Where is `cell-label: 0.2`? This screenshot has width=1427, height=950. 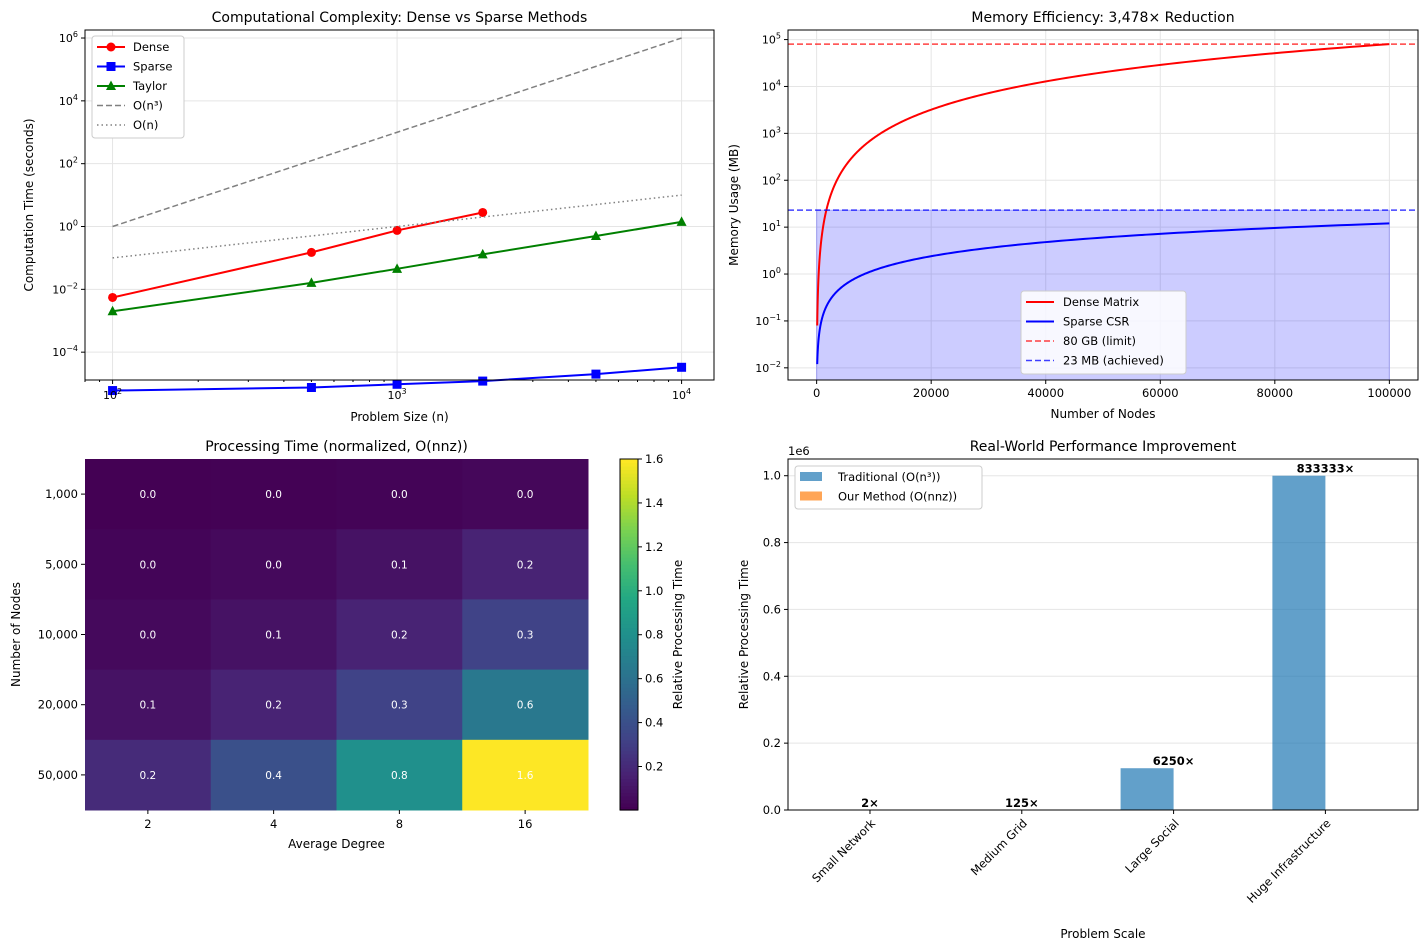 cell-label: 0.2 is located at coordinates (525, 565).